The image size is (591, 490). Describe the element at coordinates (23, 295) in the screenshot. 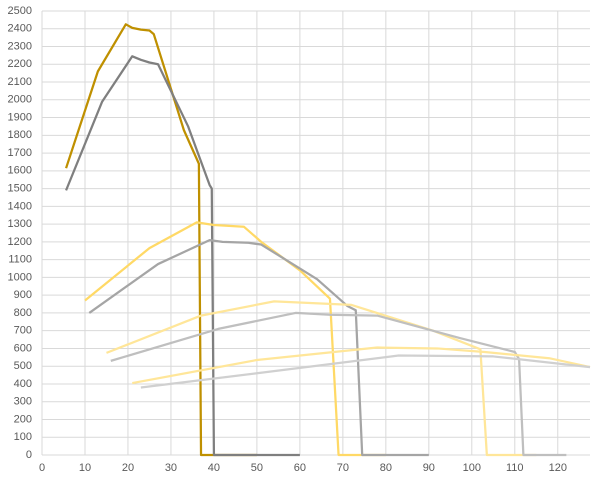

I see `y-tick-label: 900` at that location.